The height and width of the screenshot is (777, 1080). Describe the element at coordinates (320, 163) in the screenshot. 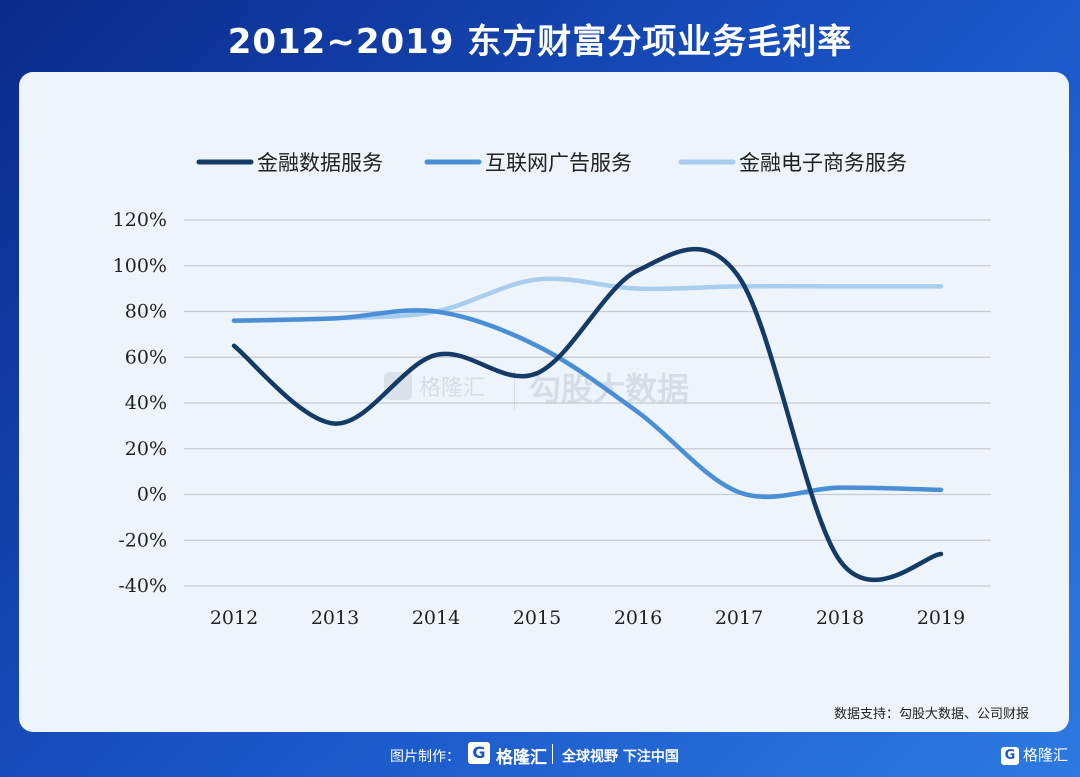

I see `legend-label: 金融数据服务` at that location.